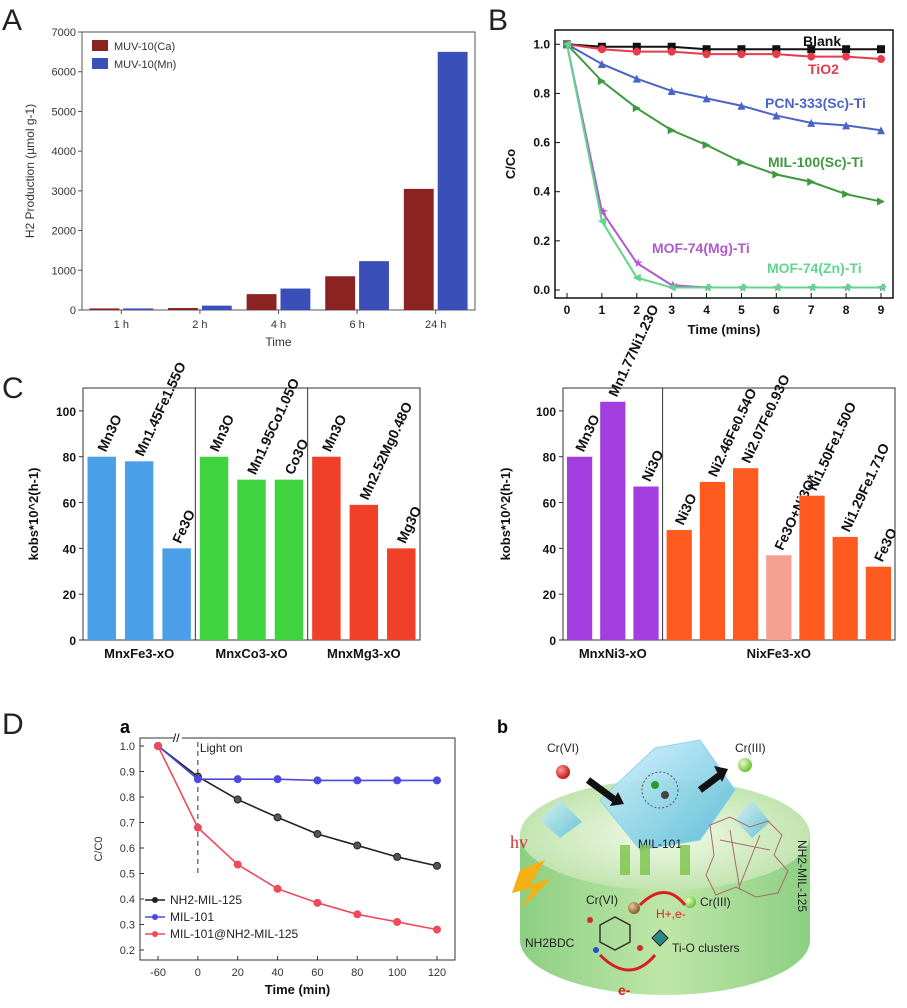 This screenshot has height=1008, width=907. I want to click on panel-label-c: C, so click(13, 388).